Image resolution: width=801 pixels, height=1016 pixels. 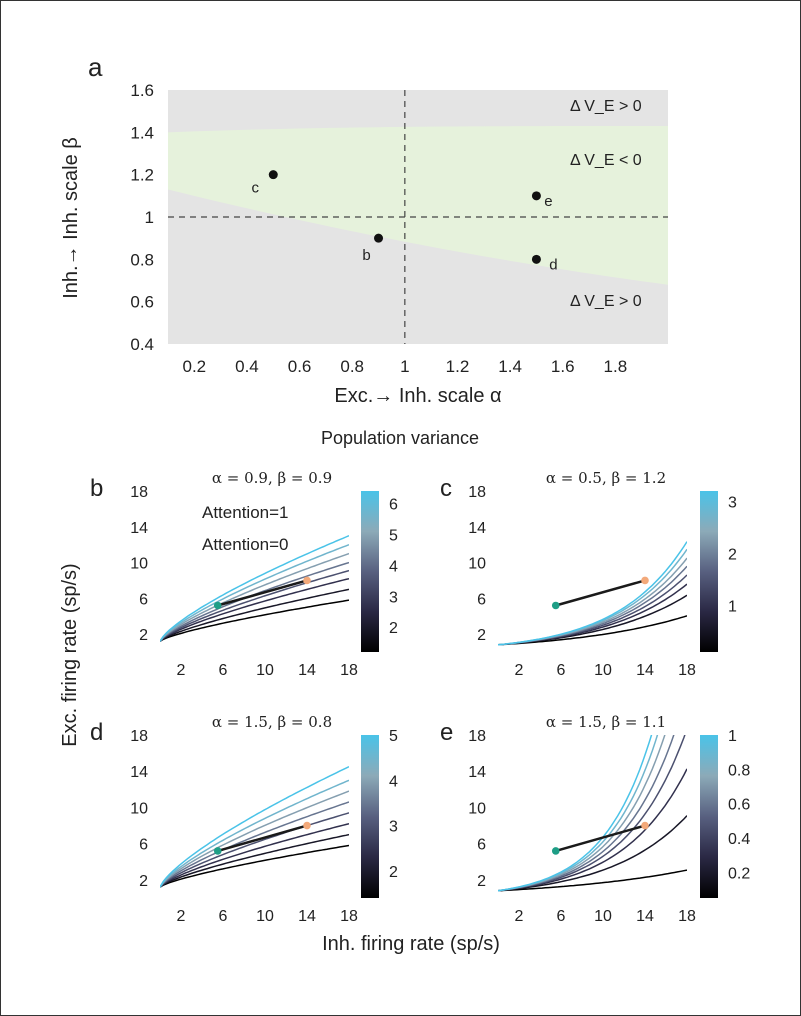 I want to click on colorbar-tick-label: 6, so click(x=393, y=504).